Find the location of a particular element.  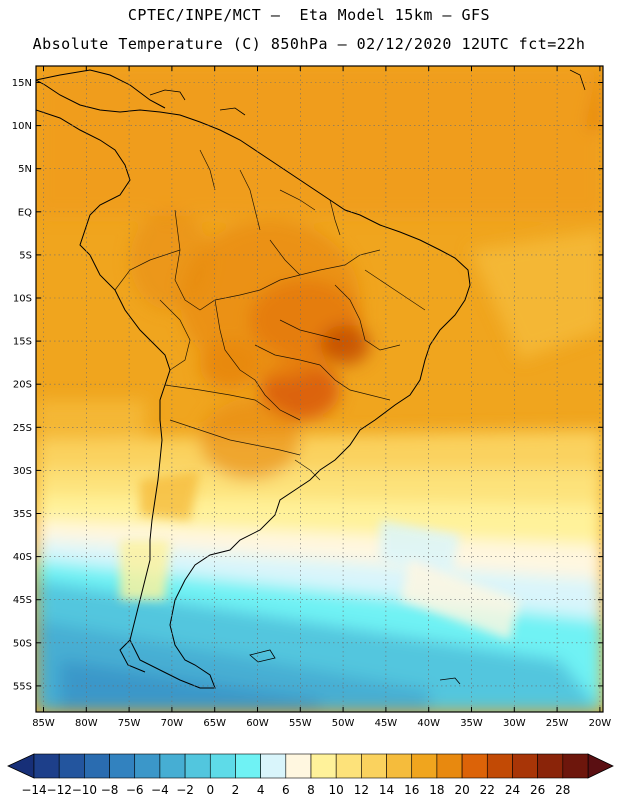

colorbar-label: −6 is located at coordinates (135, 790).